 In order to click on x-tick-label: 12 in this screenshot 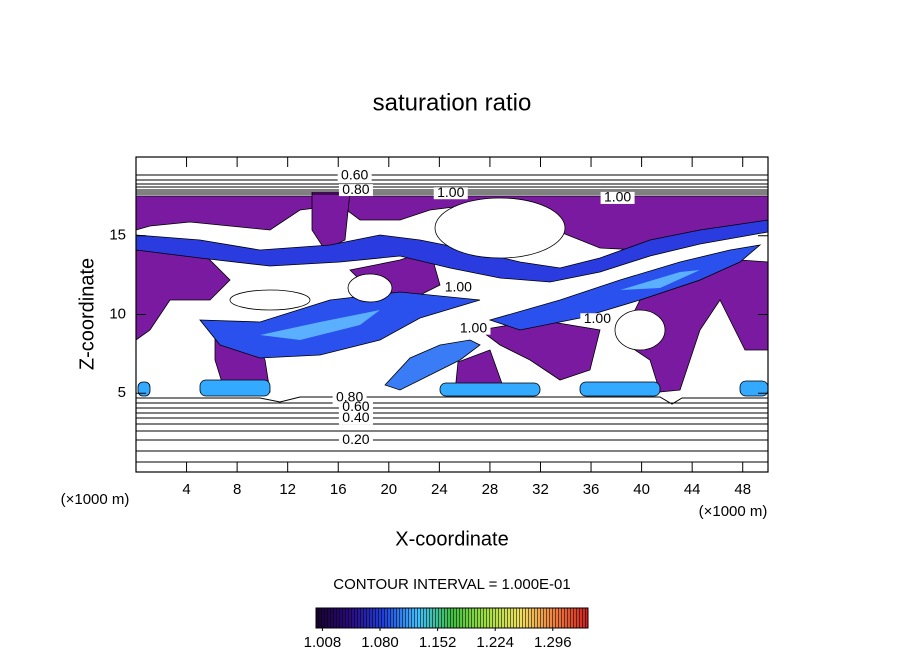, I will do `click(287, 489)`.